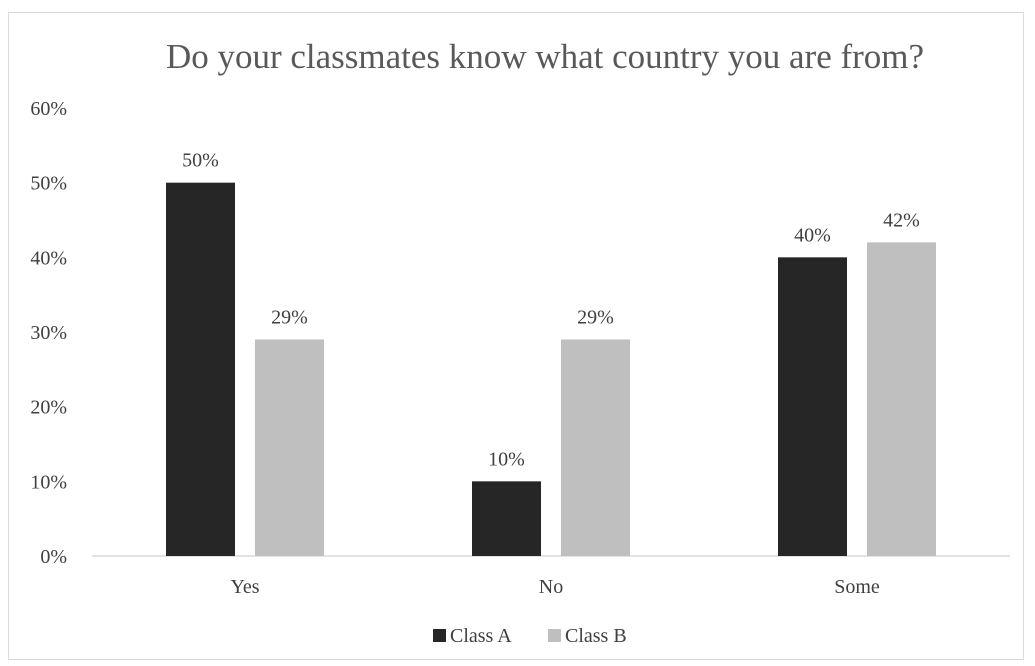 Image resolution: width=1035 pixels, height=666 pixels. Describe the element at coordinates (901, 399) in the screenshot. I see `bar-class-b-some` at that location.